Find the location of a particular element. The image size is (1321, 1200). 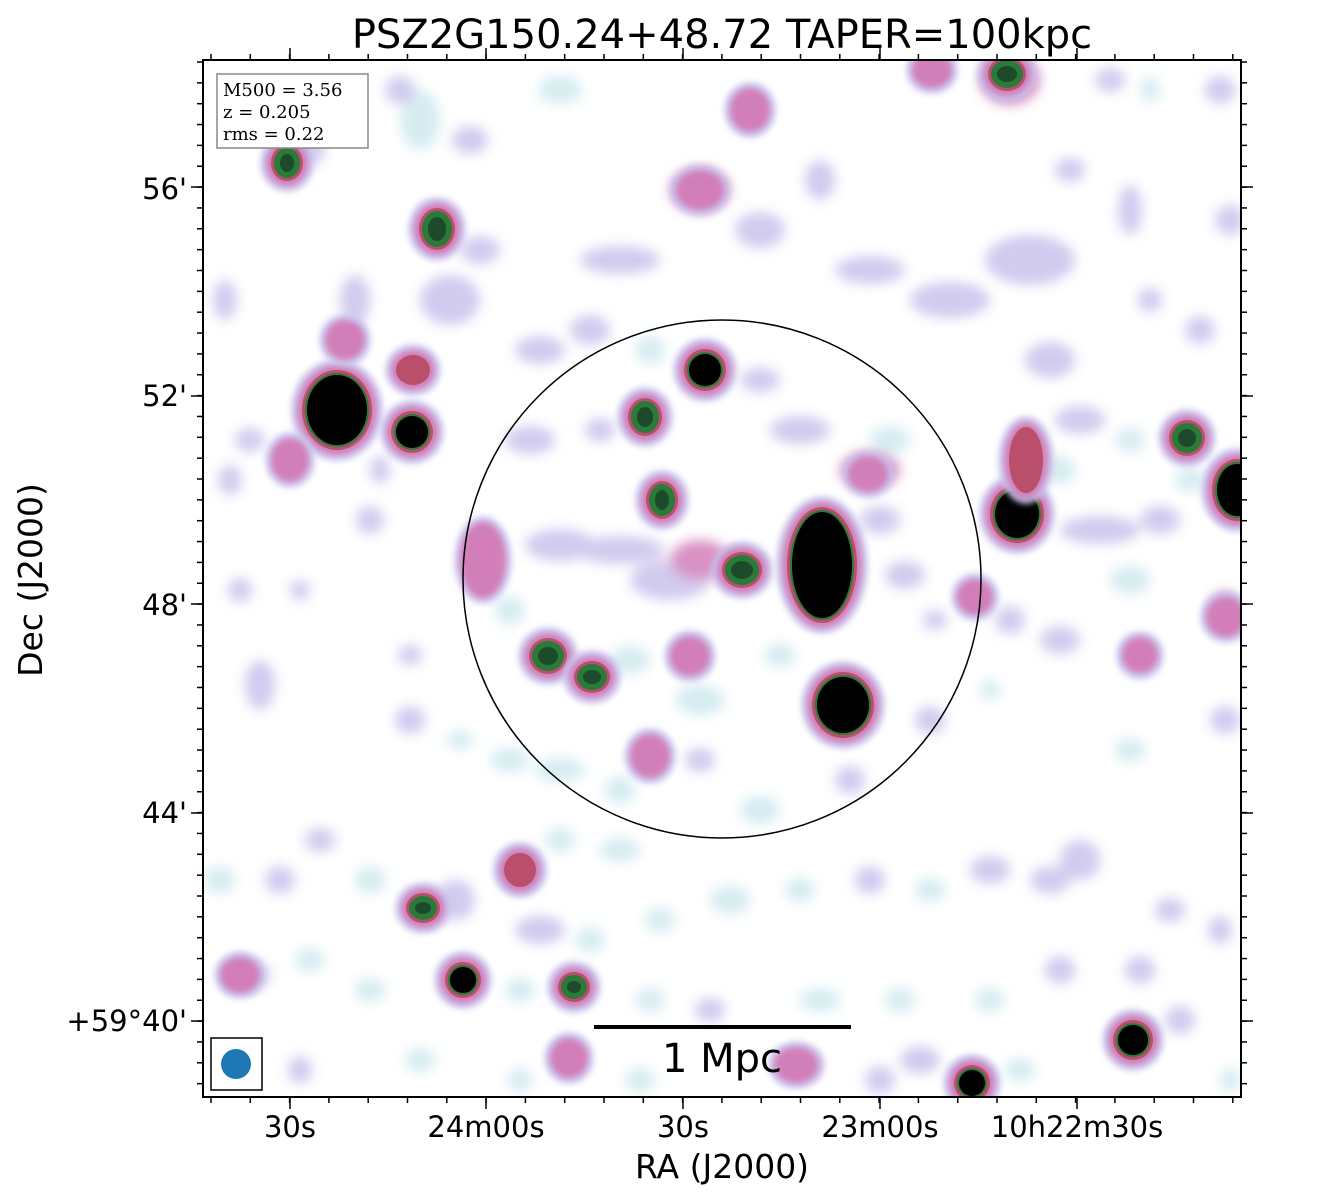

beam-box is located at coordinates (236, 1064).